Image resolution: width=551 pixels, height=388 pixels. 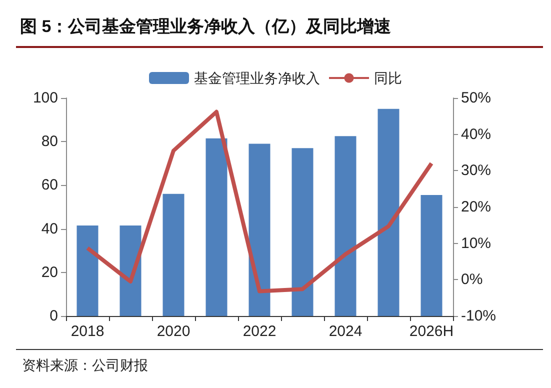 I want to click on text: 资料来源：公司财报, so click(x=85, y=365).